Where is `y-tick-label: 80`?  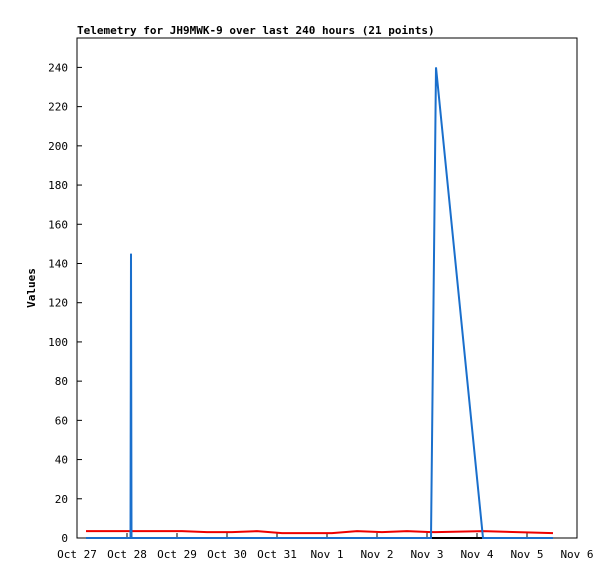 y-tick-label: 80 is located at coordinates (61, 381).